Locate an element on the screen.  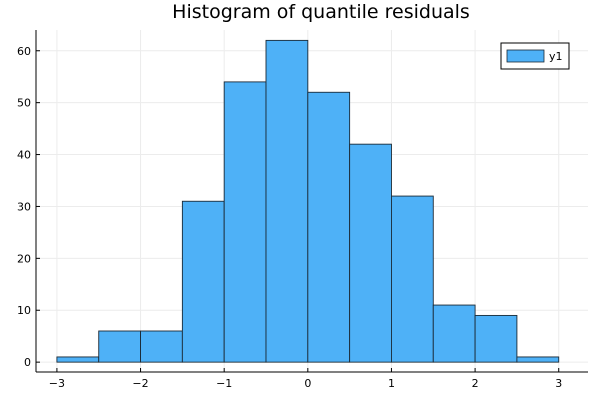
x-tick-label-6: 3 is located at coordinates (558, 383).